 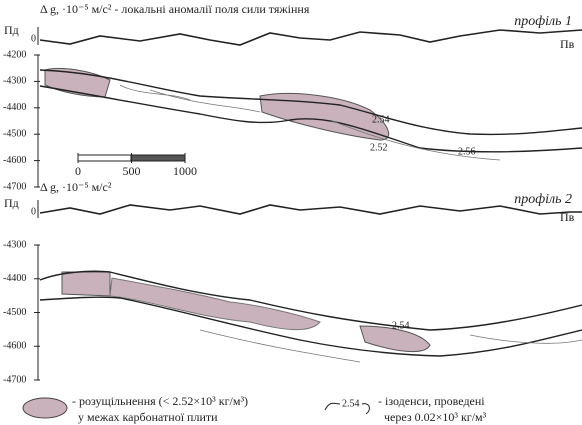 What do you see at coordinates (379, 147) in the screenshot?
I see `contour-label: 2.52` at bounding box center [379, 147].